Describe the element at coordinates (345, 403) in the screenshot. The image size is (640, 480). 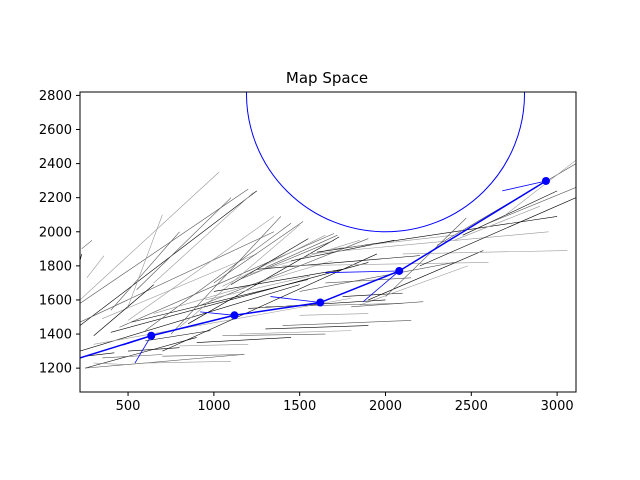
I see `x-axis: 500 1000 1500 2000 2500 3000` at that location.